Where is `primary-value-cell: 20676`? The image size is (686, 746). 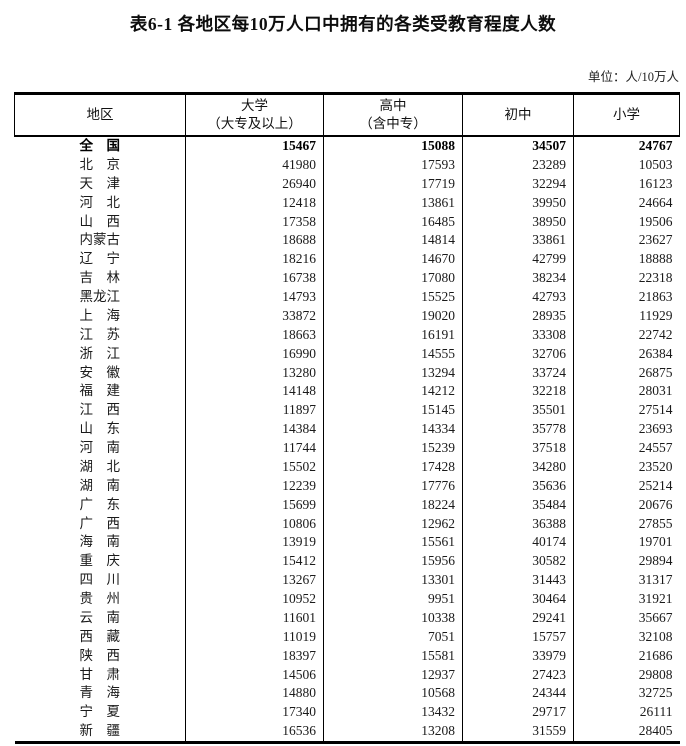 primary-value-cell: 20676 is located at coordinates (655, 504).